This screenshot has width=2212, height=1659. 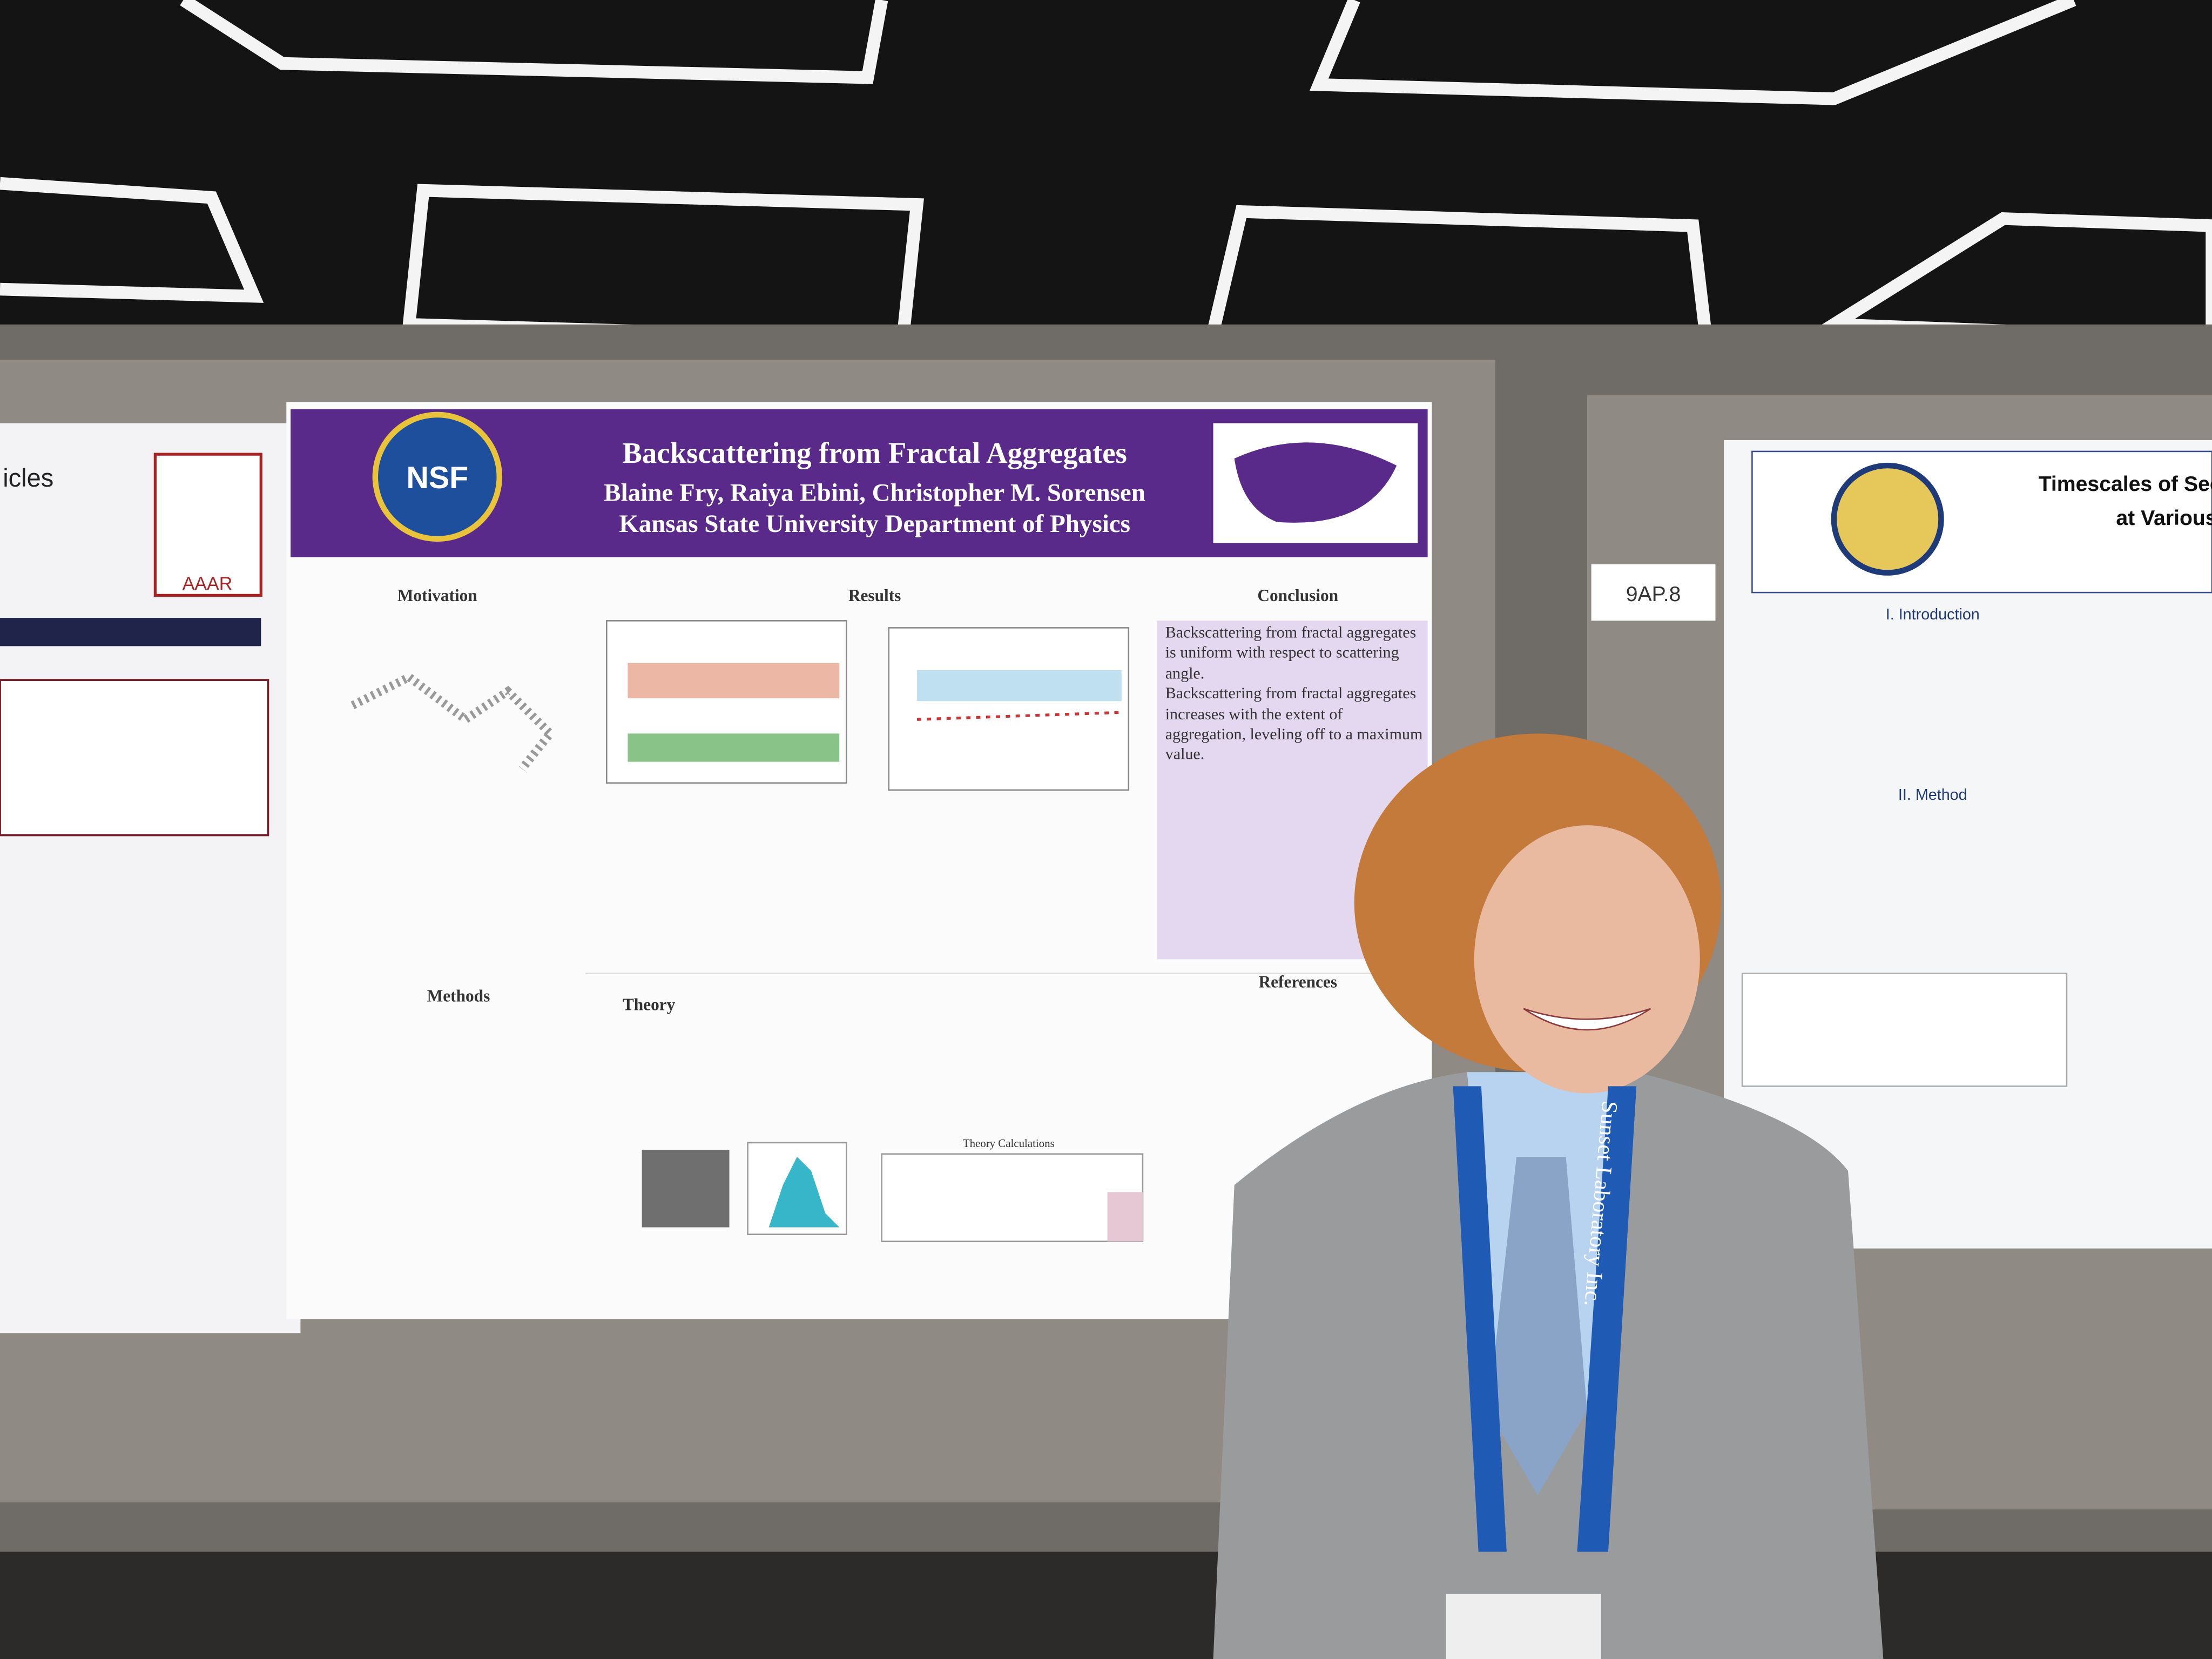 I want to click on header-bar, so click(x=130, y=632).